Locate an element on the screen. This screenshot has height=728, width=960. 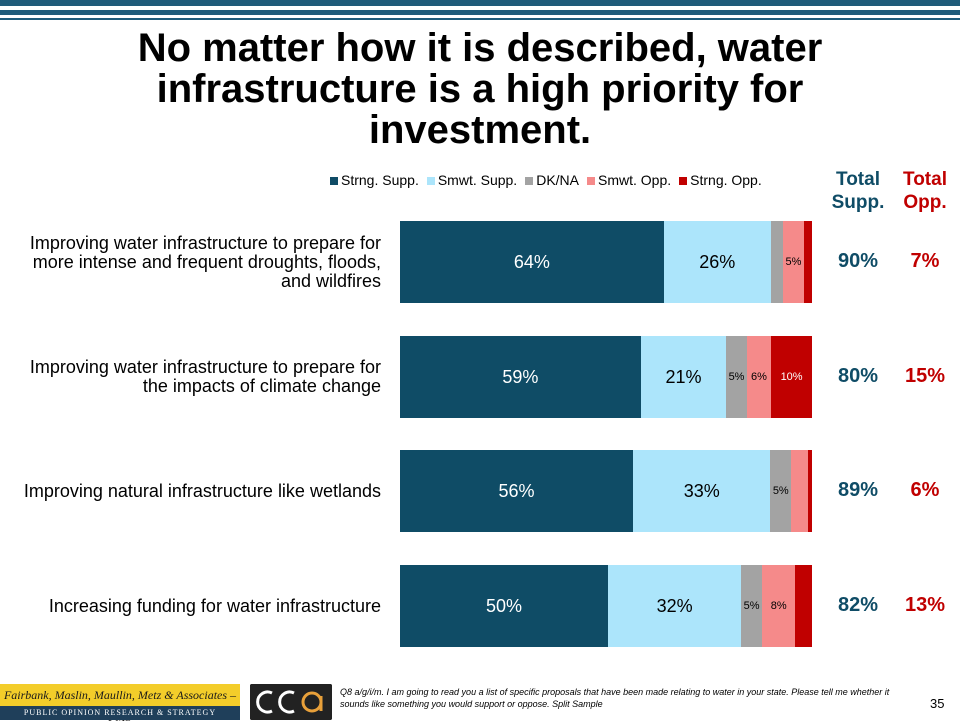
legend-label: Smwt. Opp. is located at coordinates (635, 180).